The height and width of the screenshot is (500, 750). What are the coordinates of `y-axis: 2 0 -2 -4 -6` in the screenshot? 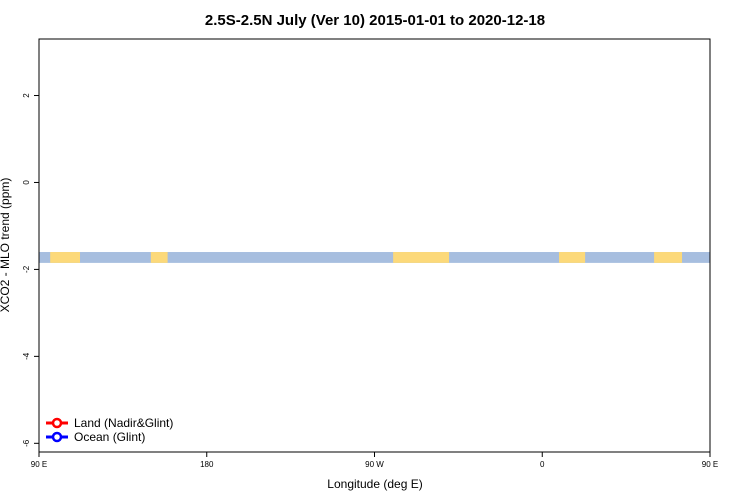 It's located at (30, 270).